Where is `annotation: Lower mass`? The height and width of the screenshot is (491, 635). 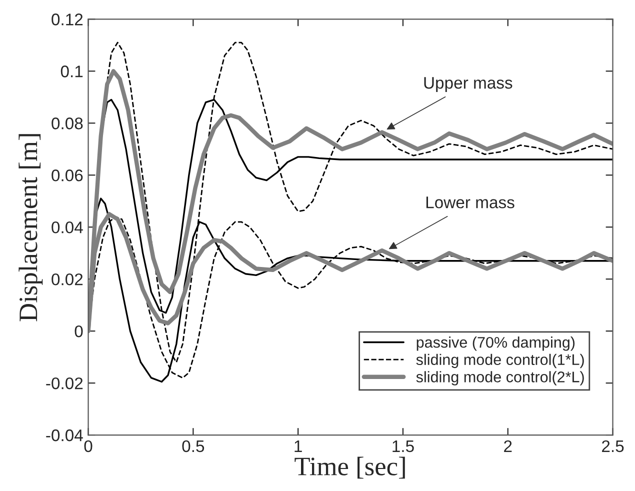
annotation: Lower mass is located at coordinates (470, 202).